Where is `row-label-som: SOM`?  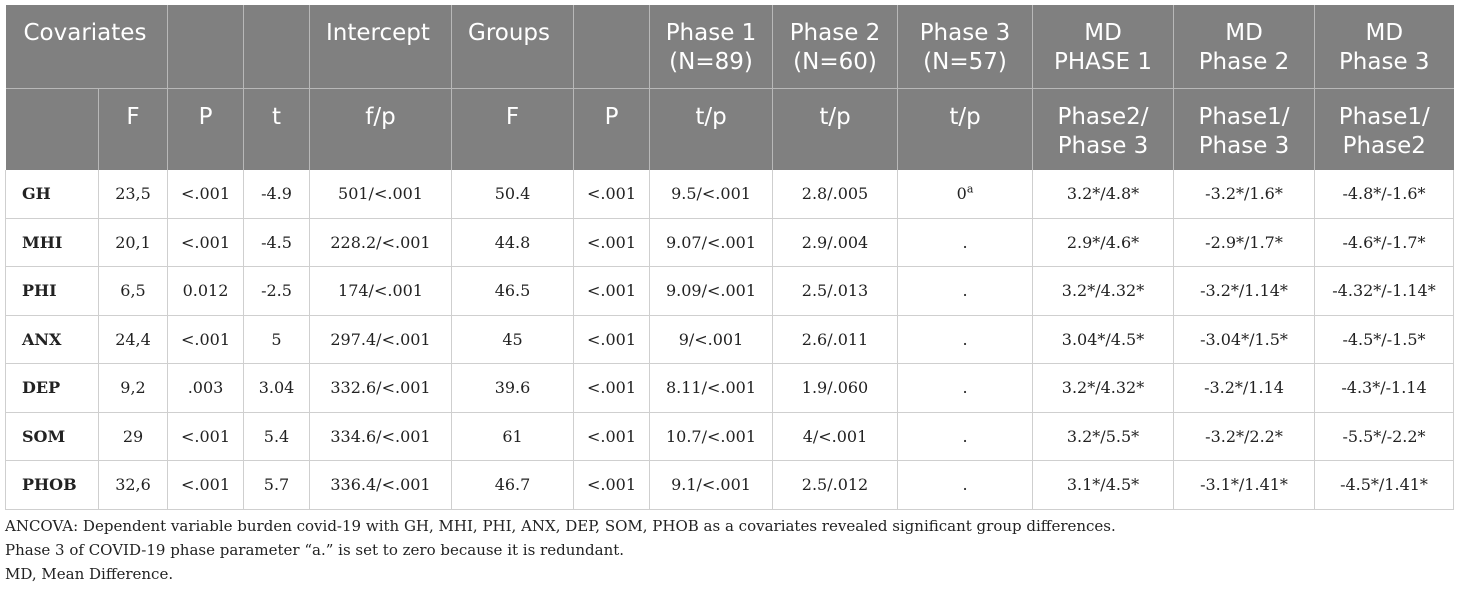 row-label-som: SOM is located at coordinates (52, 436).